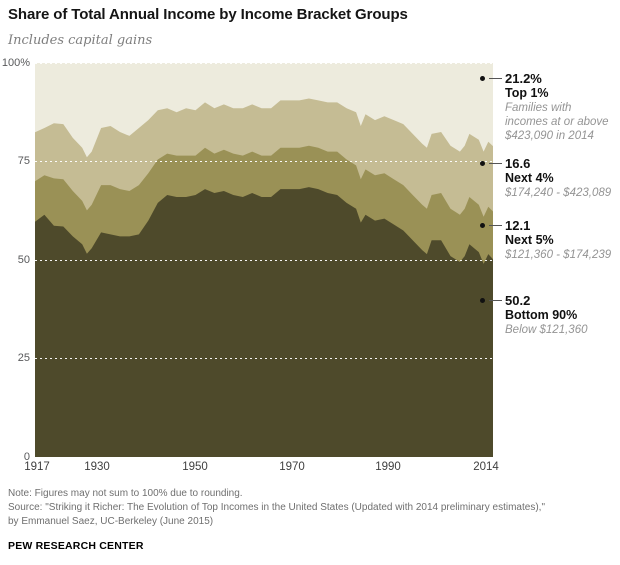  I want to click on chart-subtitle: Includes capital gains, so click(80, 40).